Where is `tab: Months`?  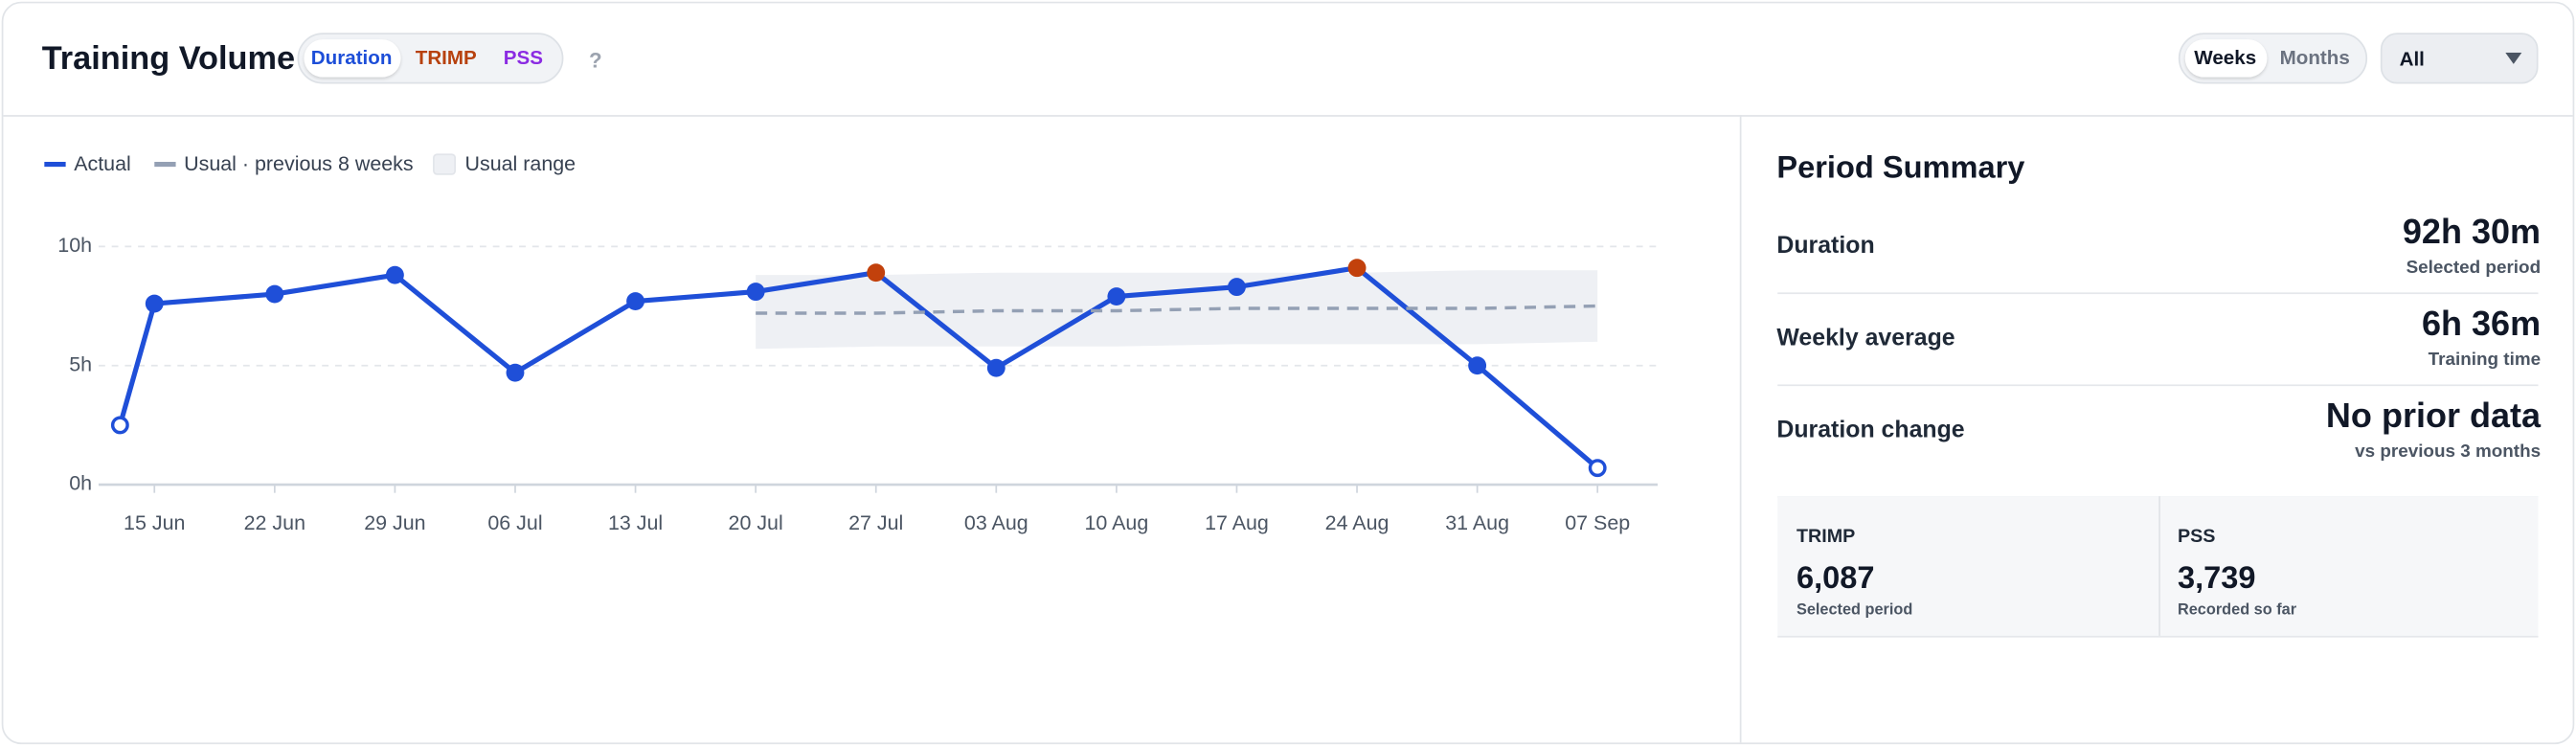
tab: Months is located at coordinates (2314, 57).